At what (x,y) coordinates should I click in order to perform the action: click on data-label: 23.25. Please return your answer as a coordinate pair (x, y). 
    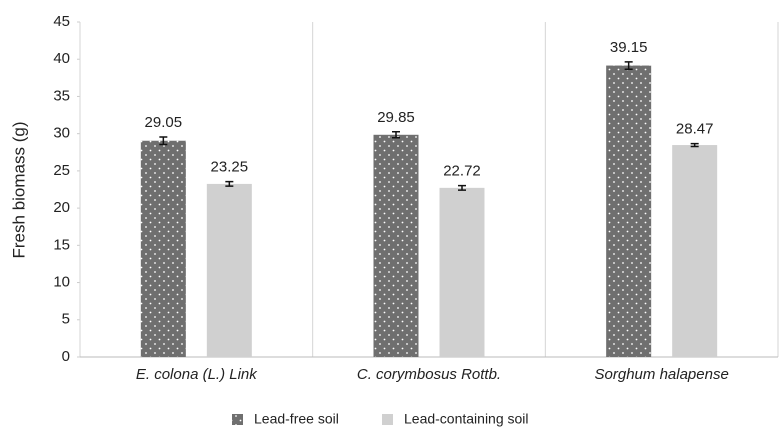
    Looking at the image, I should click on (230, 167).